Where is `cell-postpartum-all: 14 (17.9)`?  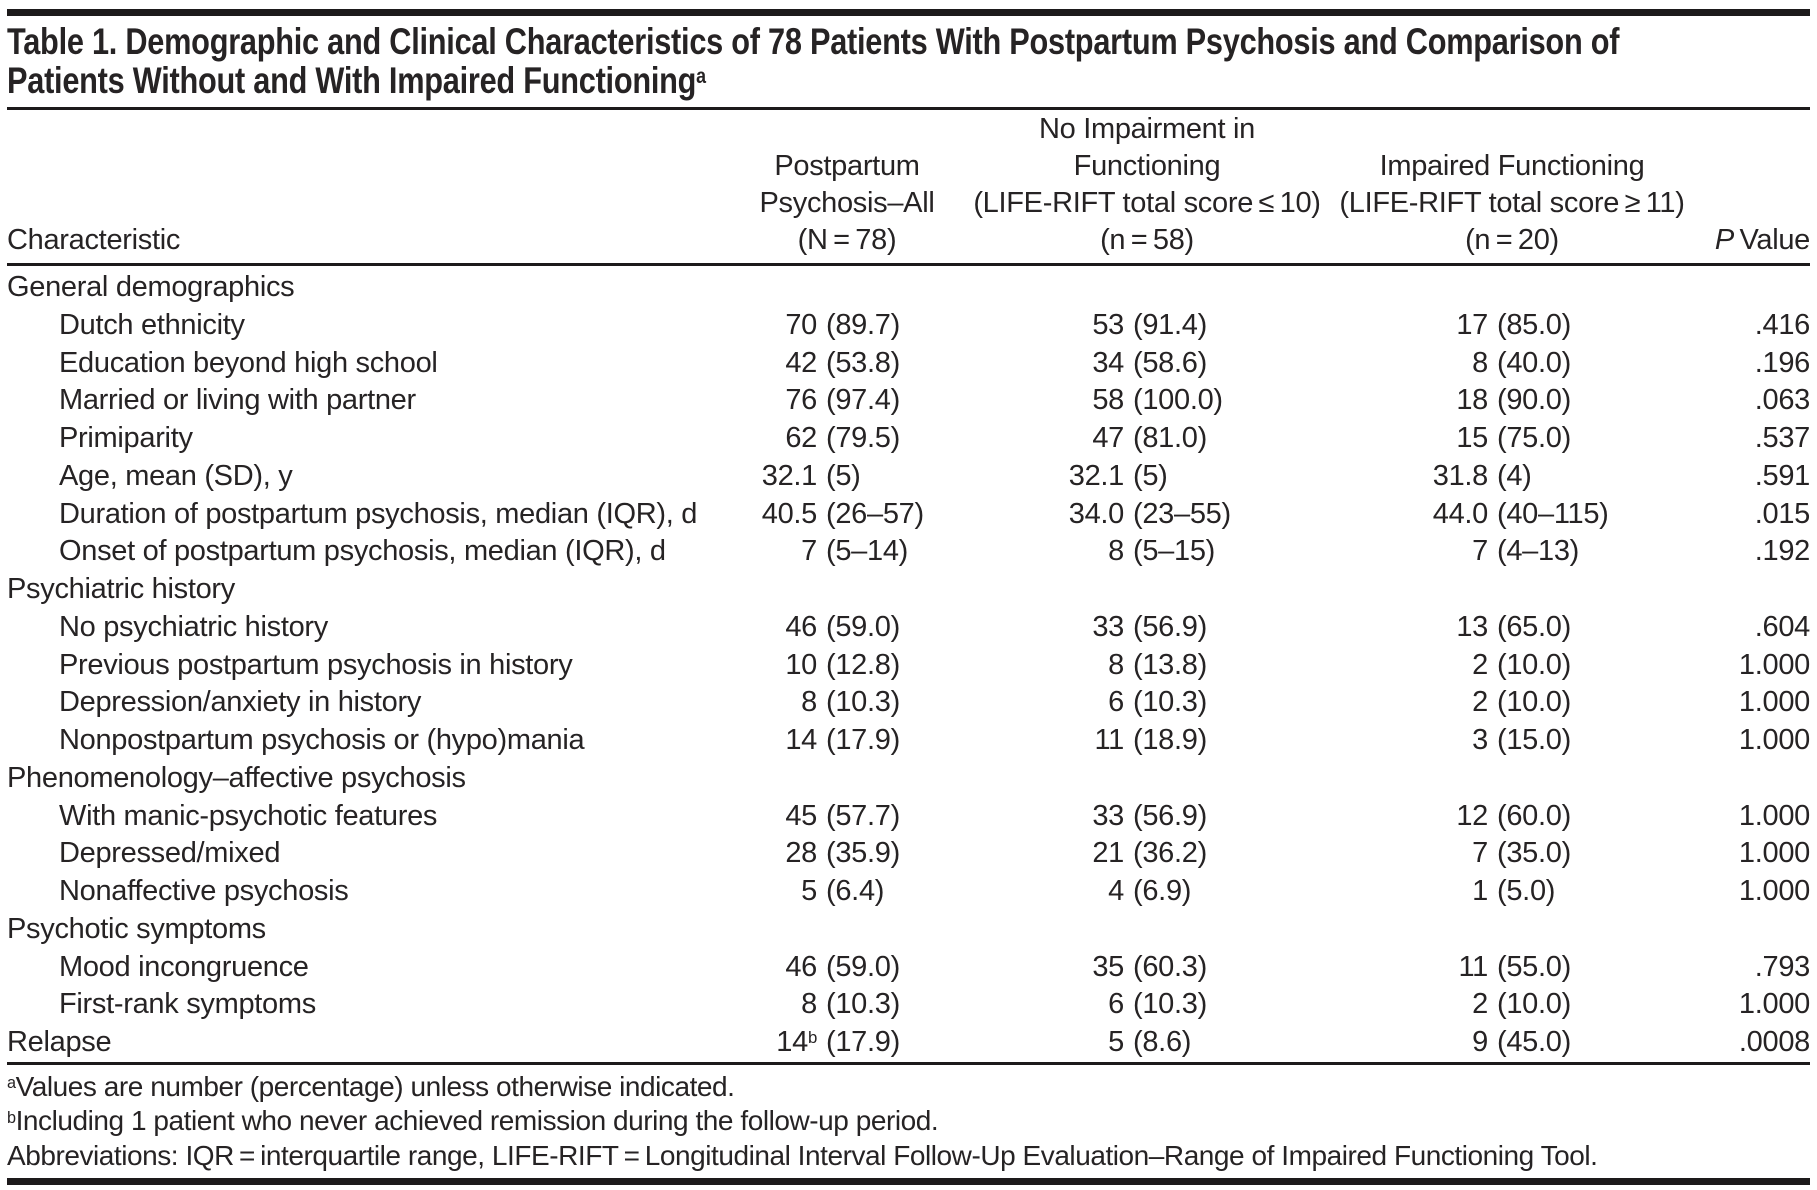 cell-postpartum-all: 14 (17.9) is located at coordinates (858, 741).